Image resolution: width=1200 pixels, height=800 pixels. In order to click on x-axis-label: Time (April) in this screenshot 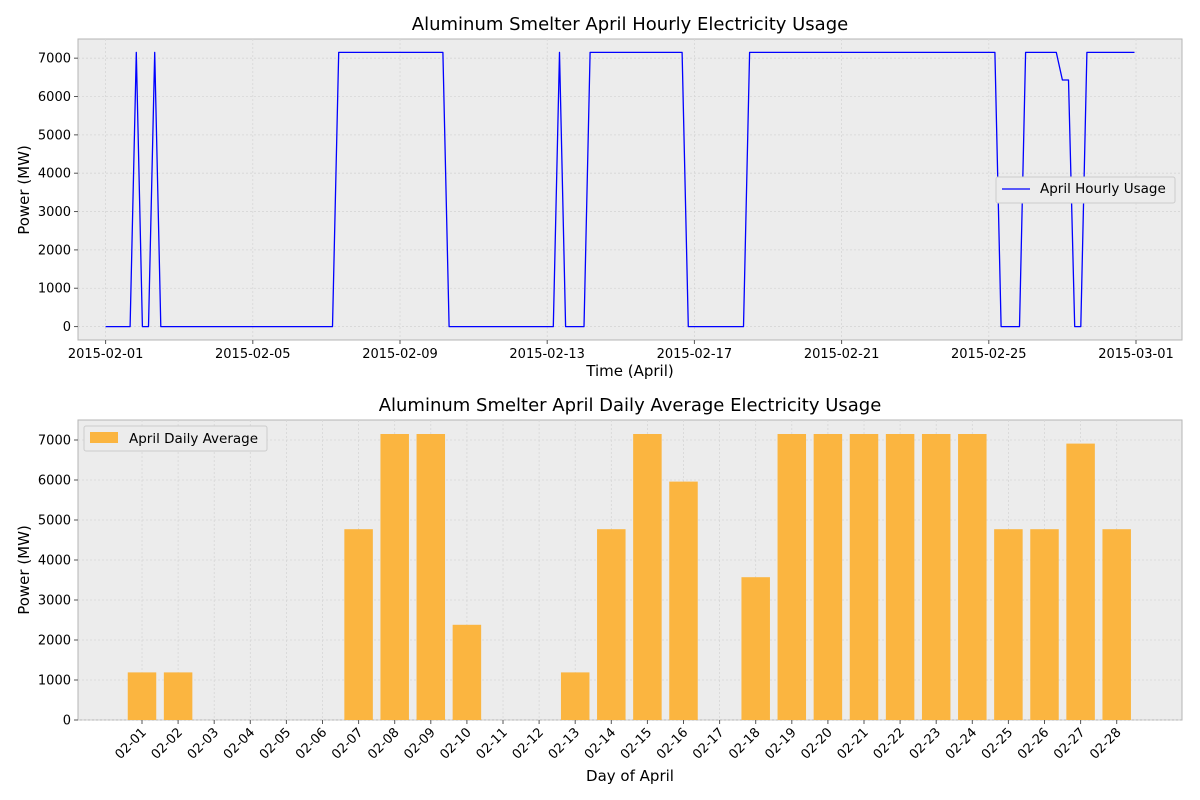, I will do `click(629, 371)`.